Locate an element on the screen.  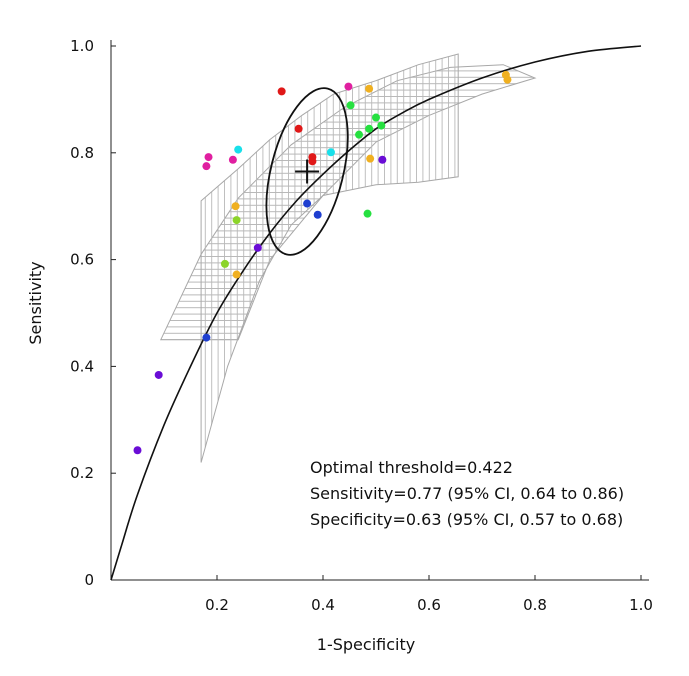
y-tick-label: 0.8 is located at coordinates (82, 153).